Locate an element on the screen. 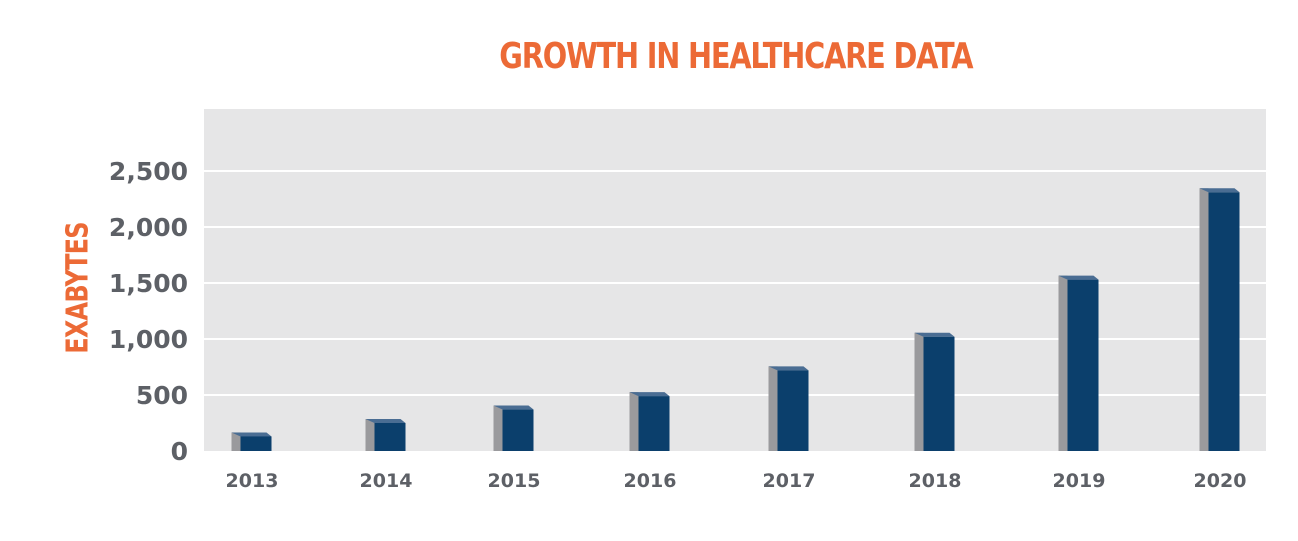 The height and width of the screenshot is (541, 1298). bar-2015 is located at coordinates (513, 428).